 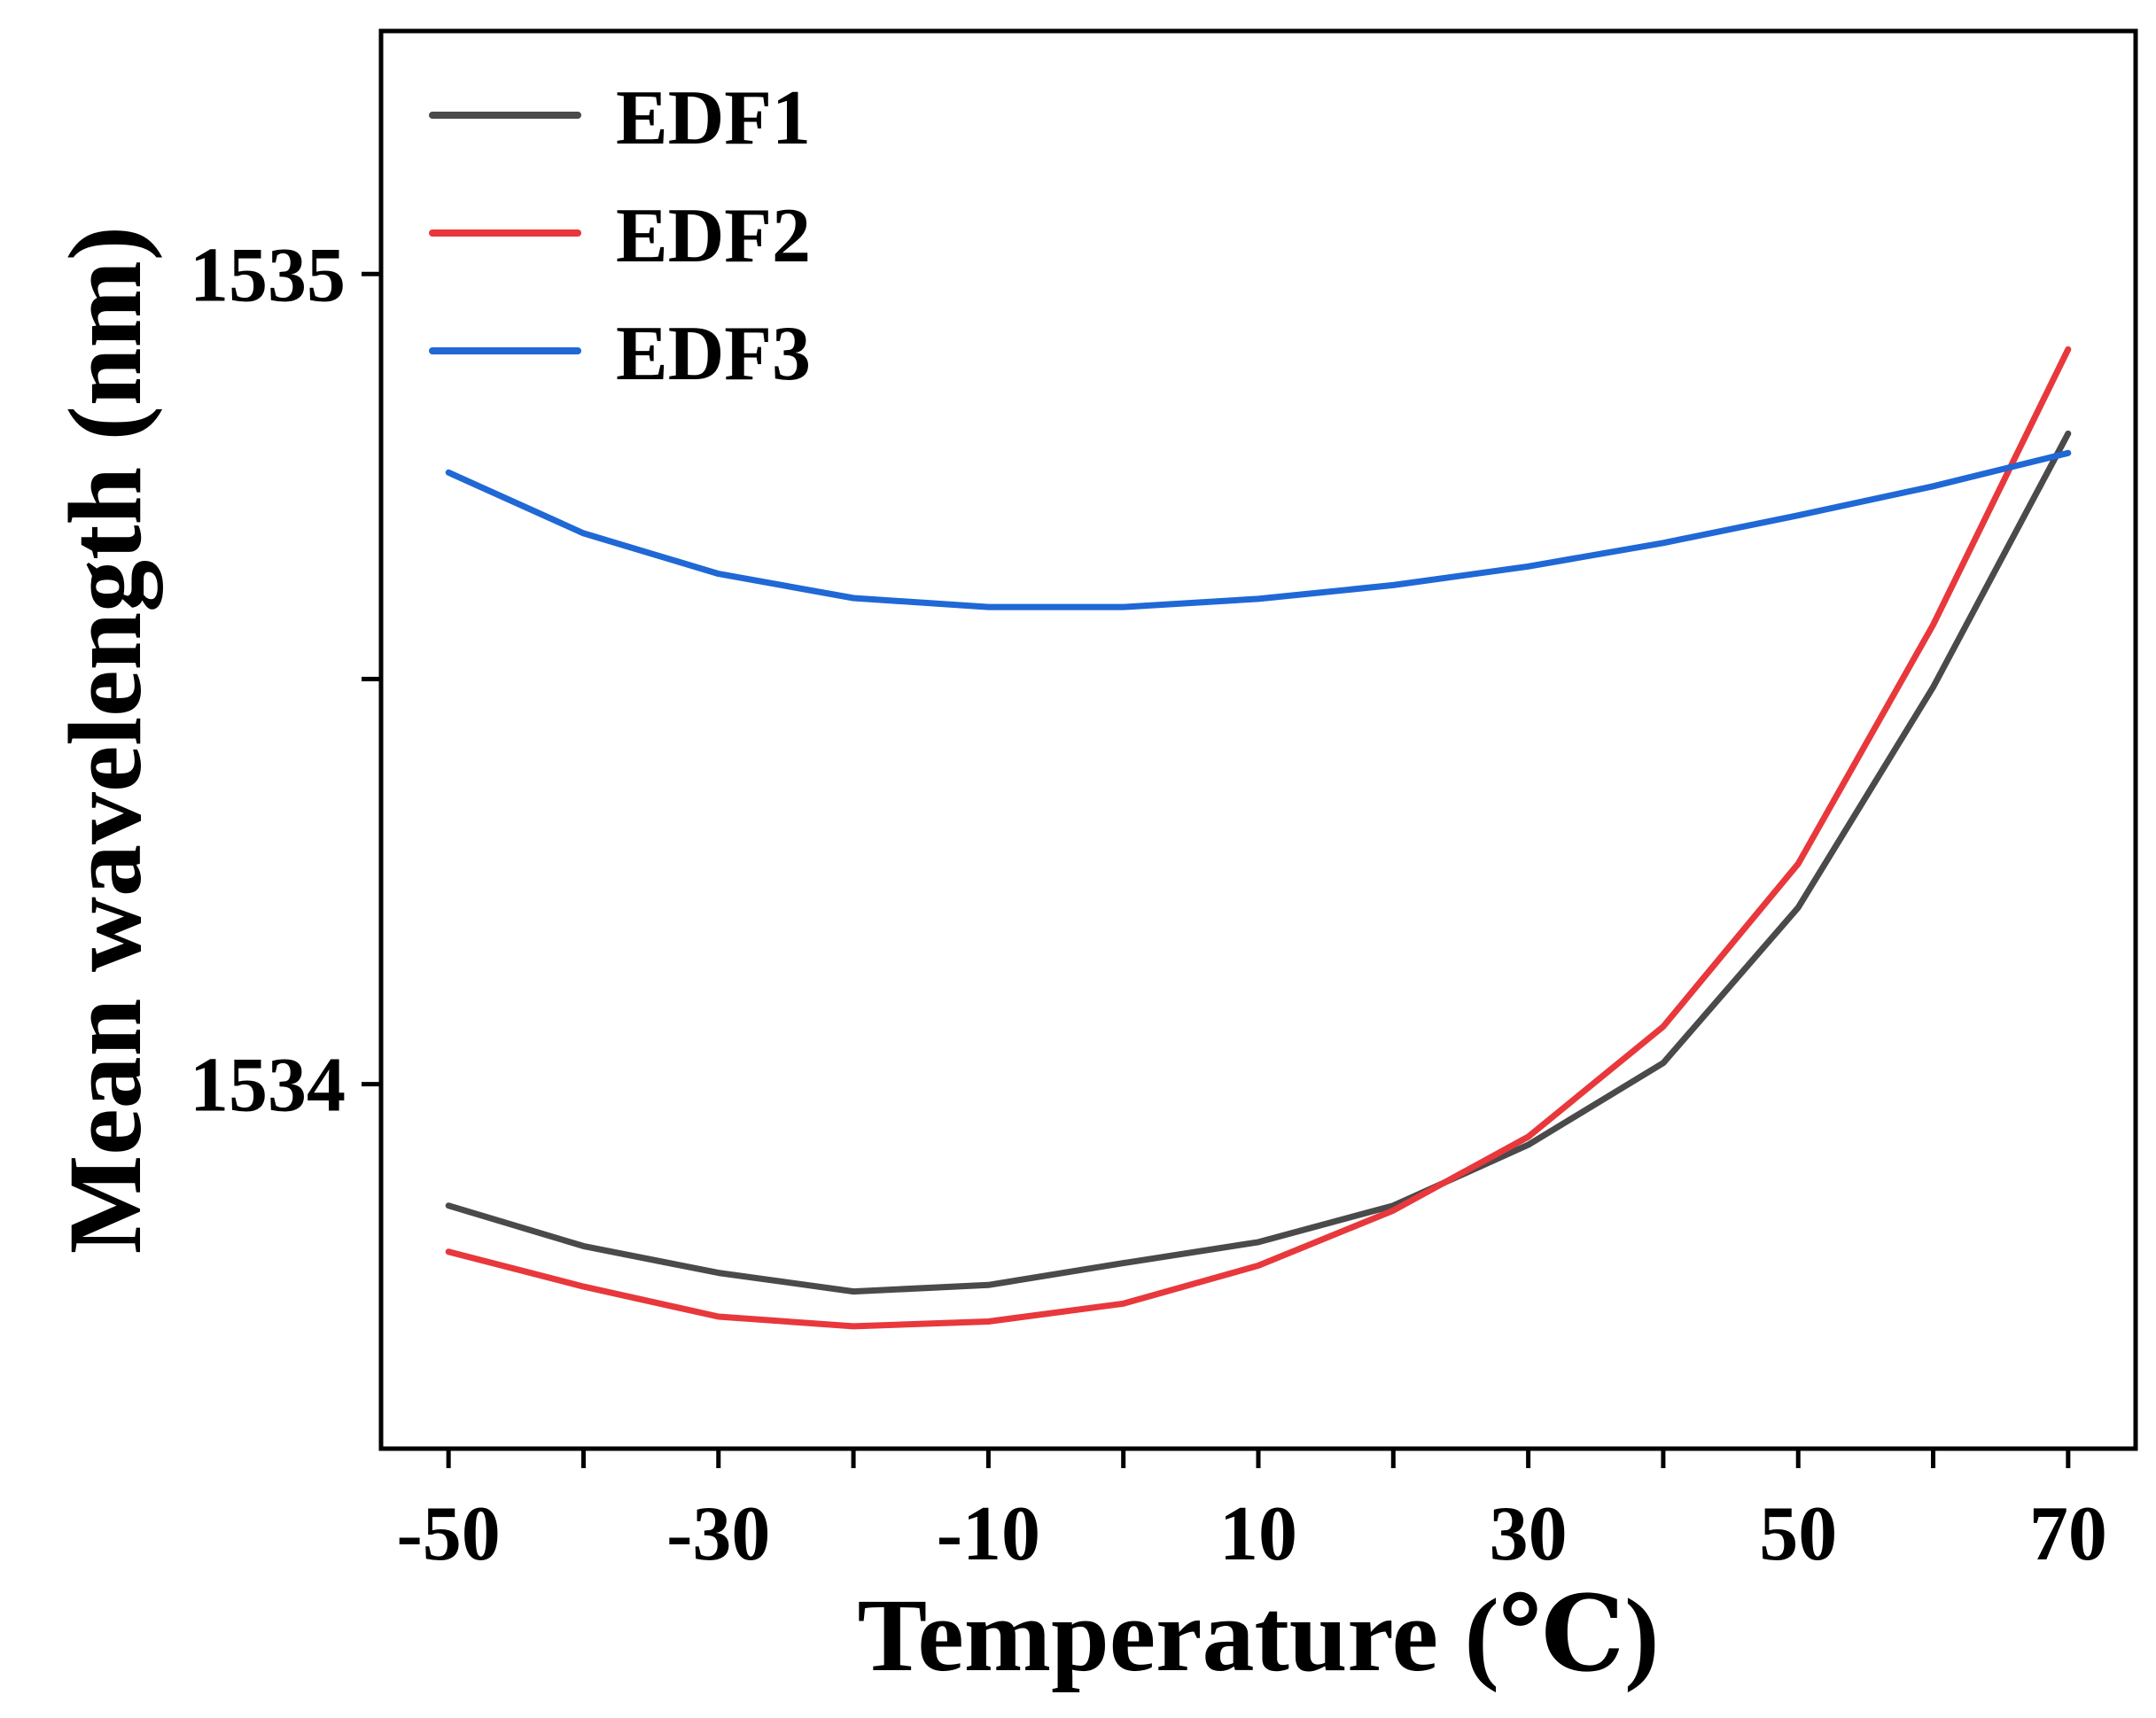 I want to click on y-tick-label: 1535, so click(x=268, y=275).